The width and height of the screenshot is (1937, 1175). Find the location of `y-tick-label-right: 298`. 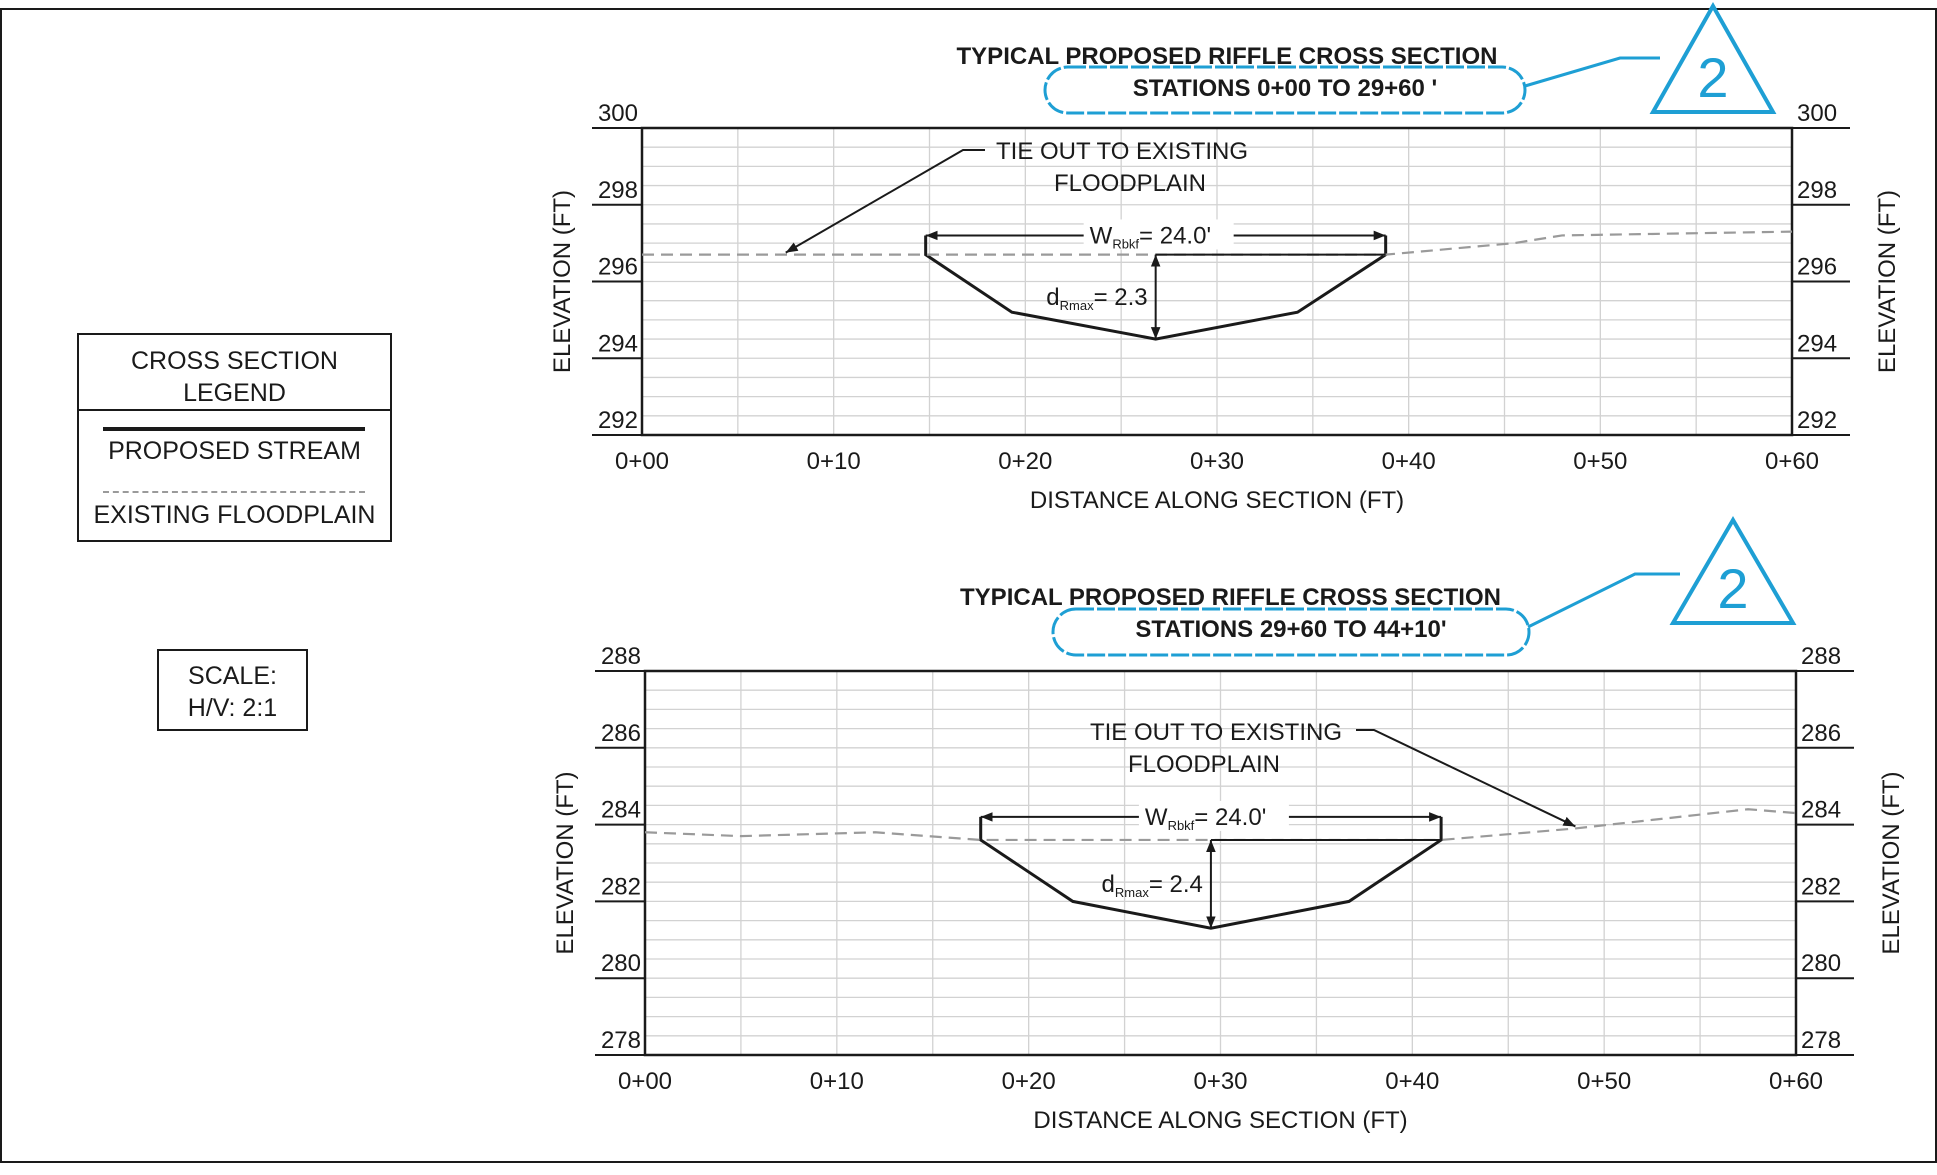

y-tick-label-right: 298 is located at coordinates (1817, 190).